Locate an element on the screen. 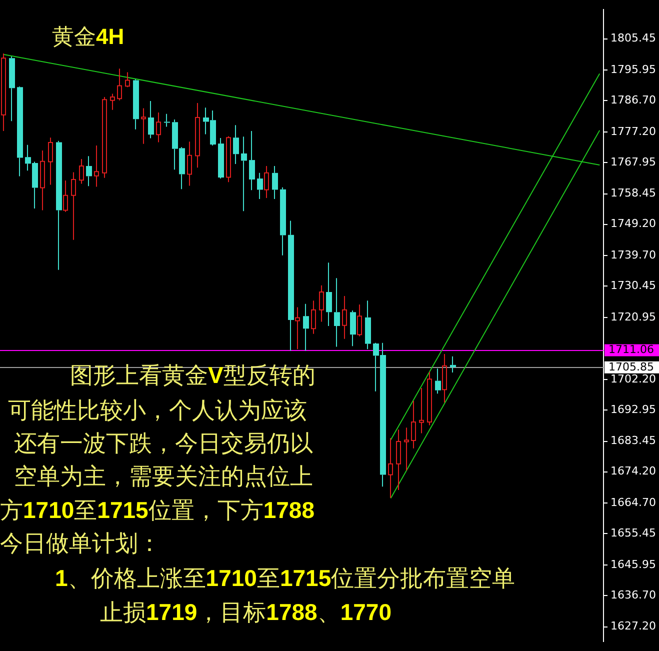 The height and width of the screenshot is (651, 659). annotation: 止损1719，目标1788、1770 is located at coordinates (246, 613).